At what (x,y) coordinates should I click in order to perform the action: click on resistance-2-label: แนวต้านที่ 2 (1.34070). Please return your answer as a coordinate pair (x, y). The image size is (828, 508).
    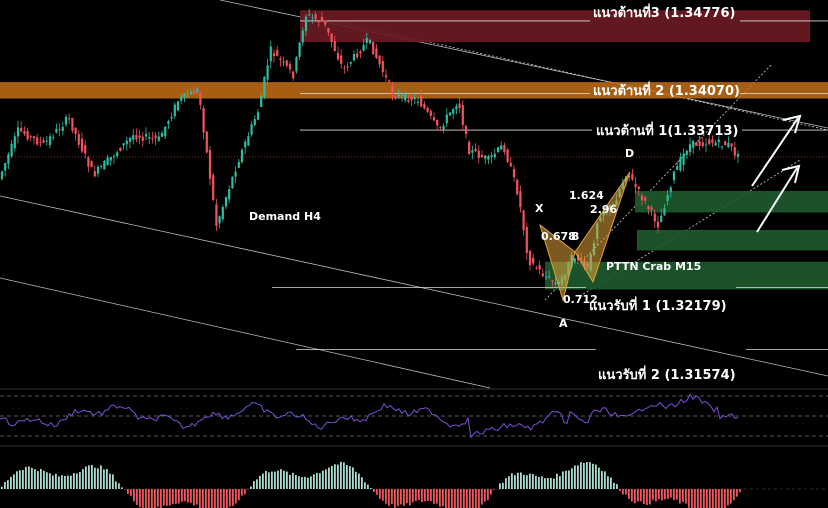
    Looking at the image, I should click on (666, 90).